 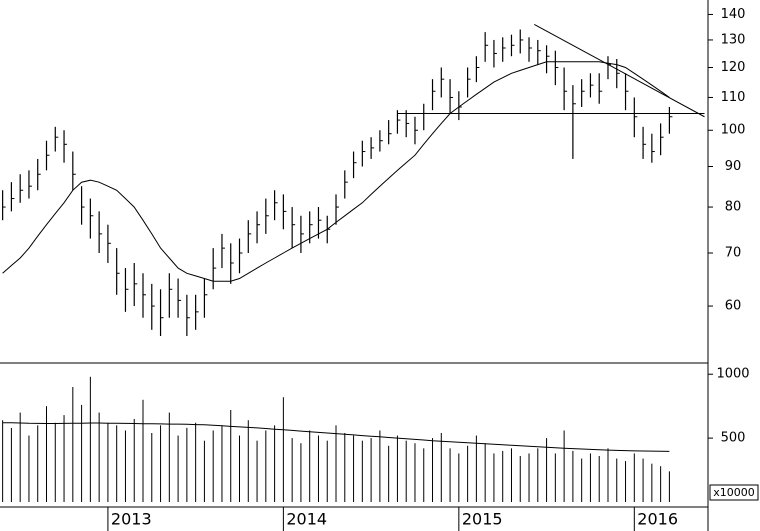 I want to click on unit-box, so click(x=734, y=492).